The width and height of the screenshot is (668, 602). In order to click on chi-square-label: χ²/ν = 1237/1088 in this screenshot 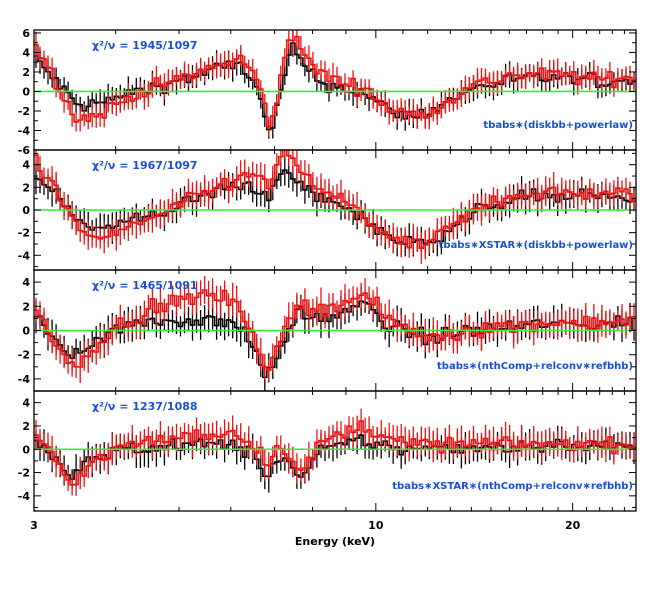, I will do `click(145, 406)`.